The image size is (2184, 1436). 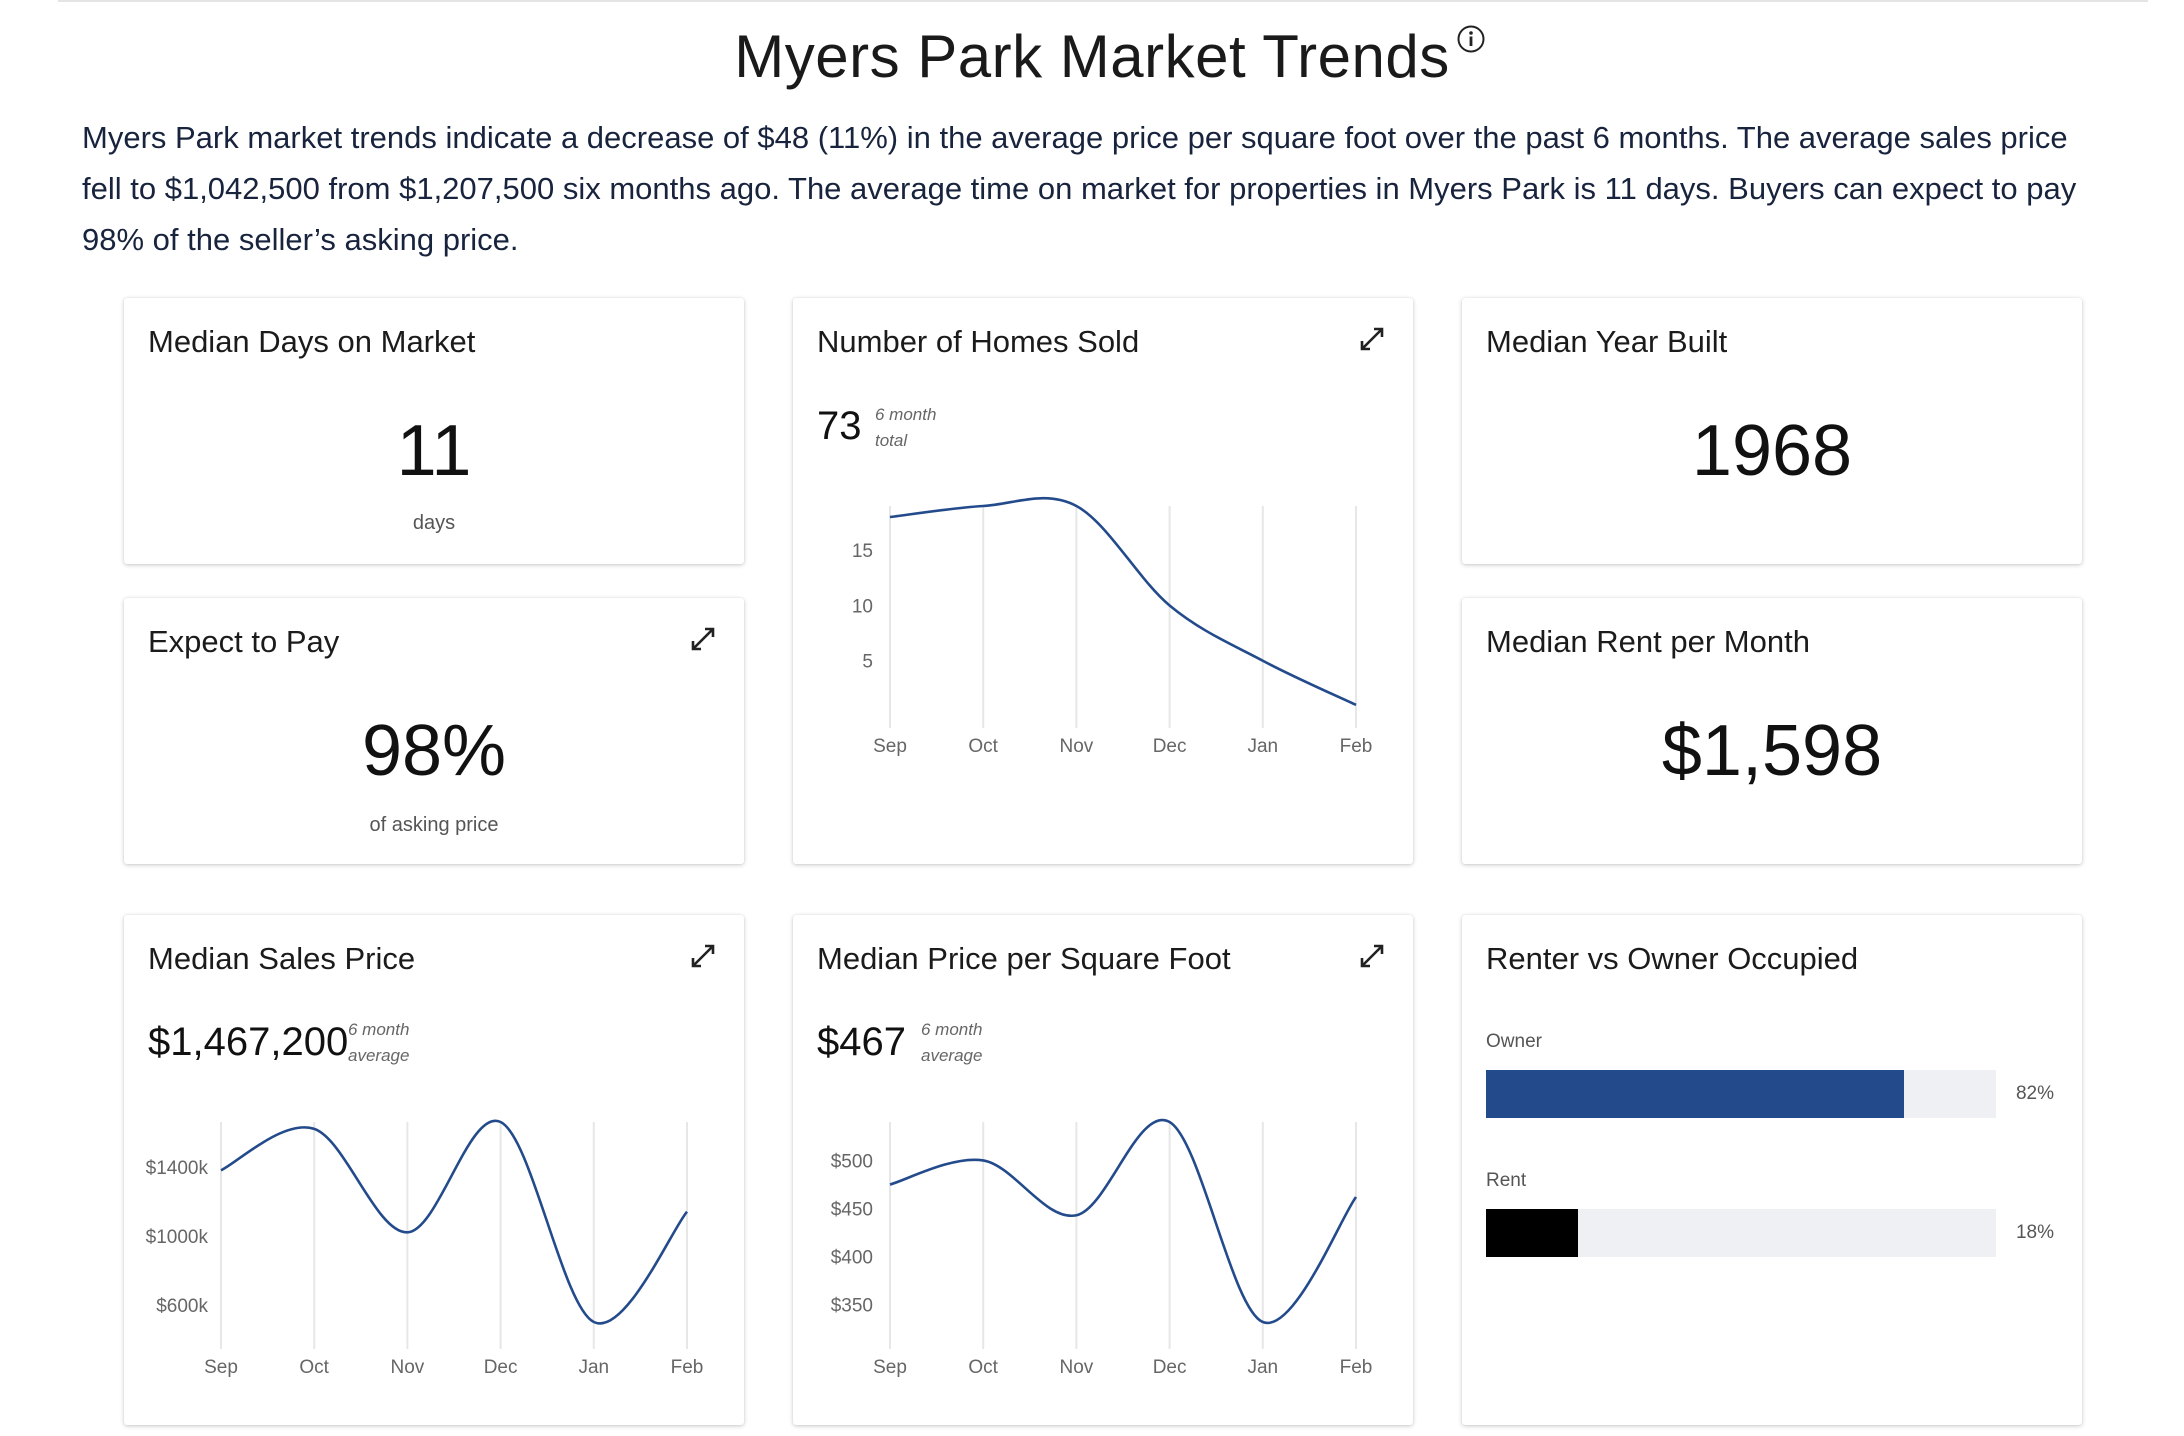 I want to click on rent-bar-track, so click(x=1741, y=1233).